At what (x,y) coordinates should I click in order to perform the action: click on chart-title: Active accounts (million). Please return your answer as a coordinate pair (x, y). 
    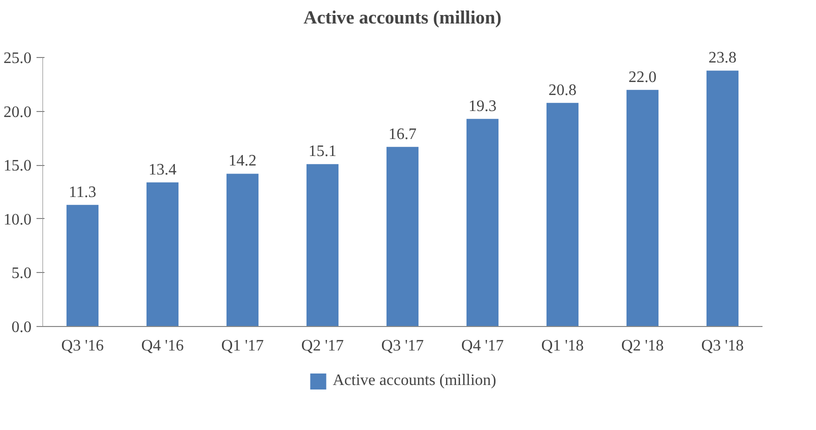
    Looking at the image, I should click on (403, 18).